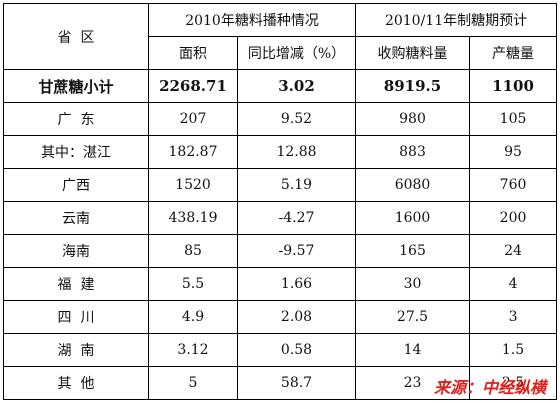  I want to click on value-cell: 760, so click(513, 185).